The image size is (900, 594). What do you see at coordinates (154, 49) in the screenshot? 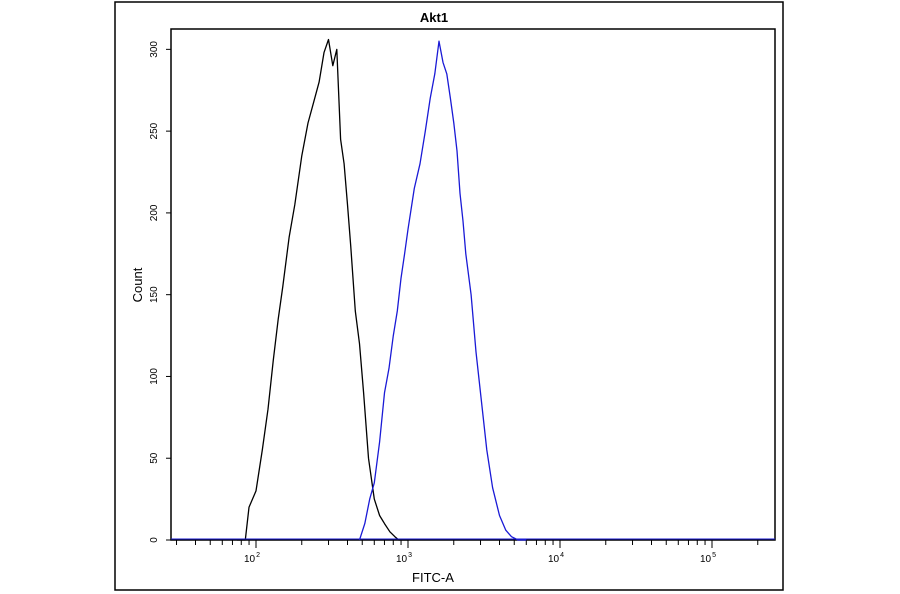
I see `y-tick-label: 300` at bounding box center [154, 49].